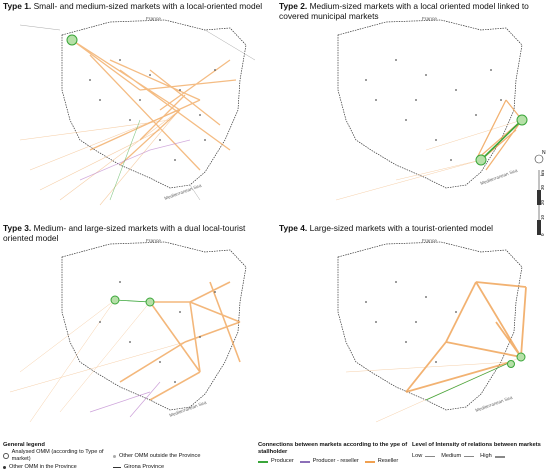  What do you see at coordinates (458, 456) in the screenshot?
I see `legend-item: Medium` at bounding box center [458, 456].